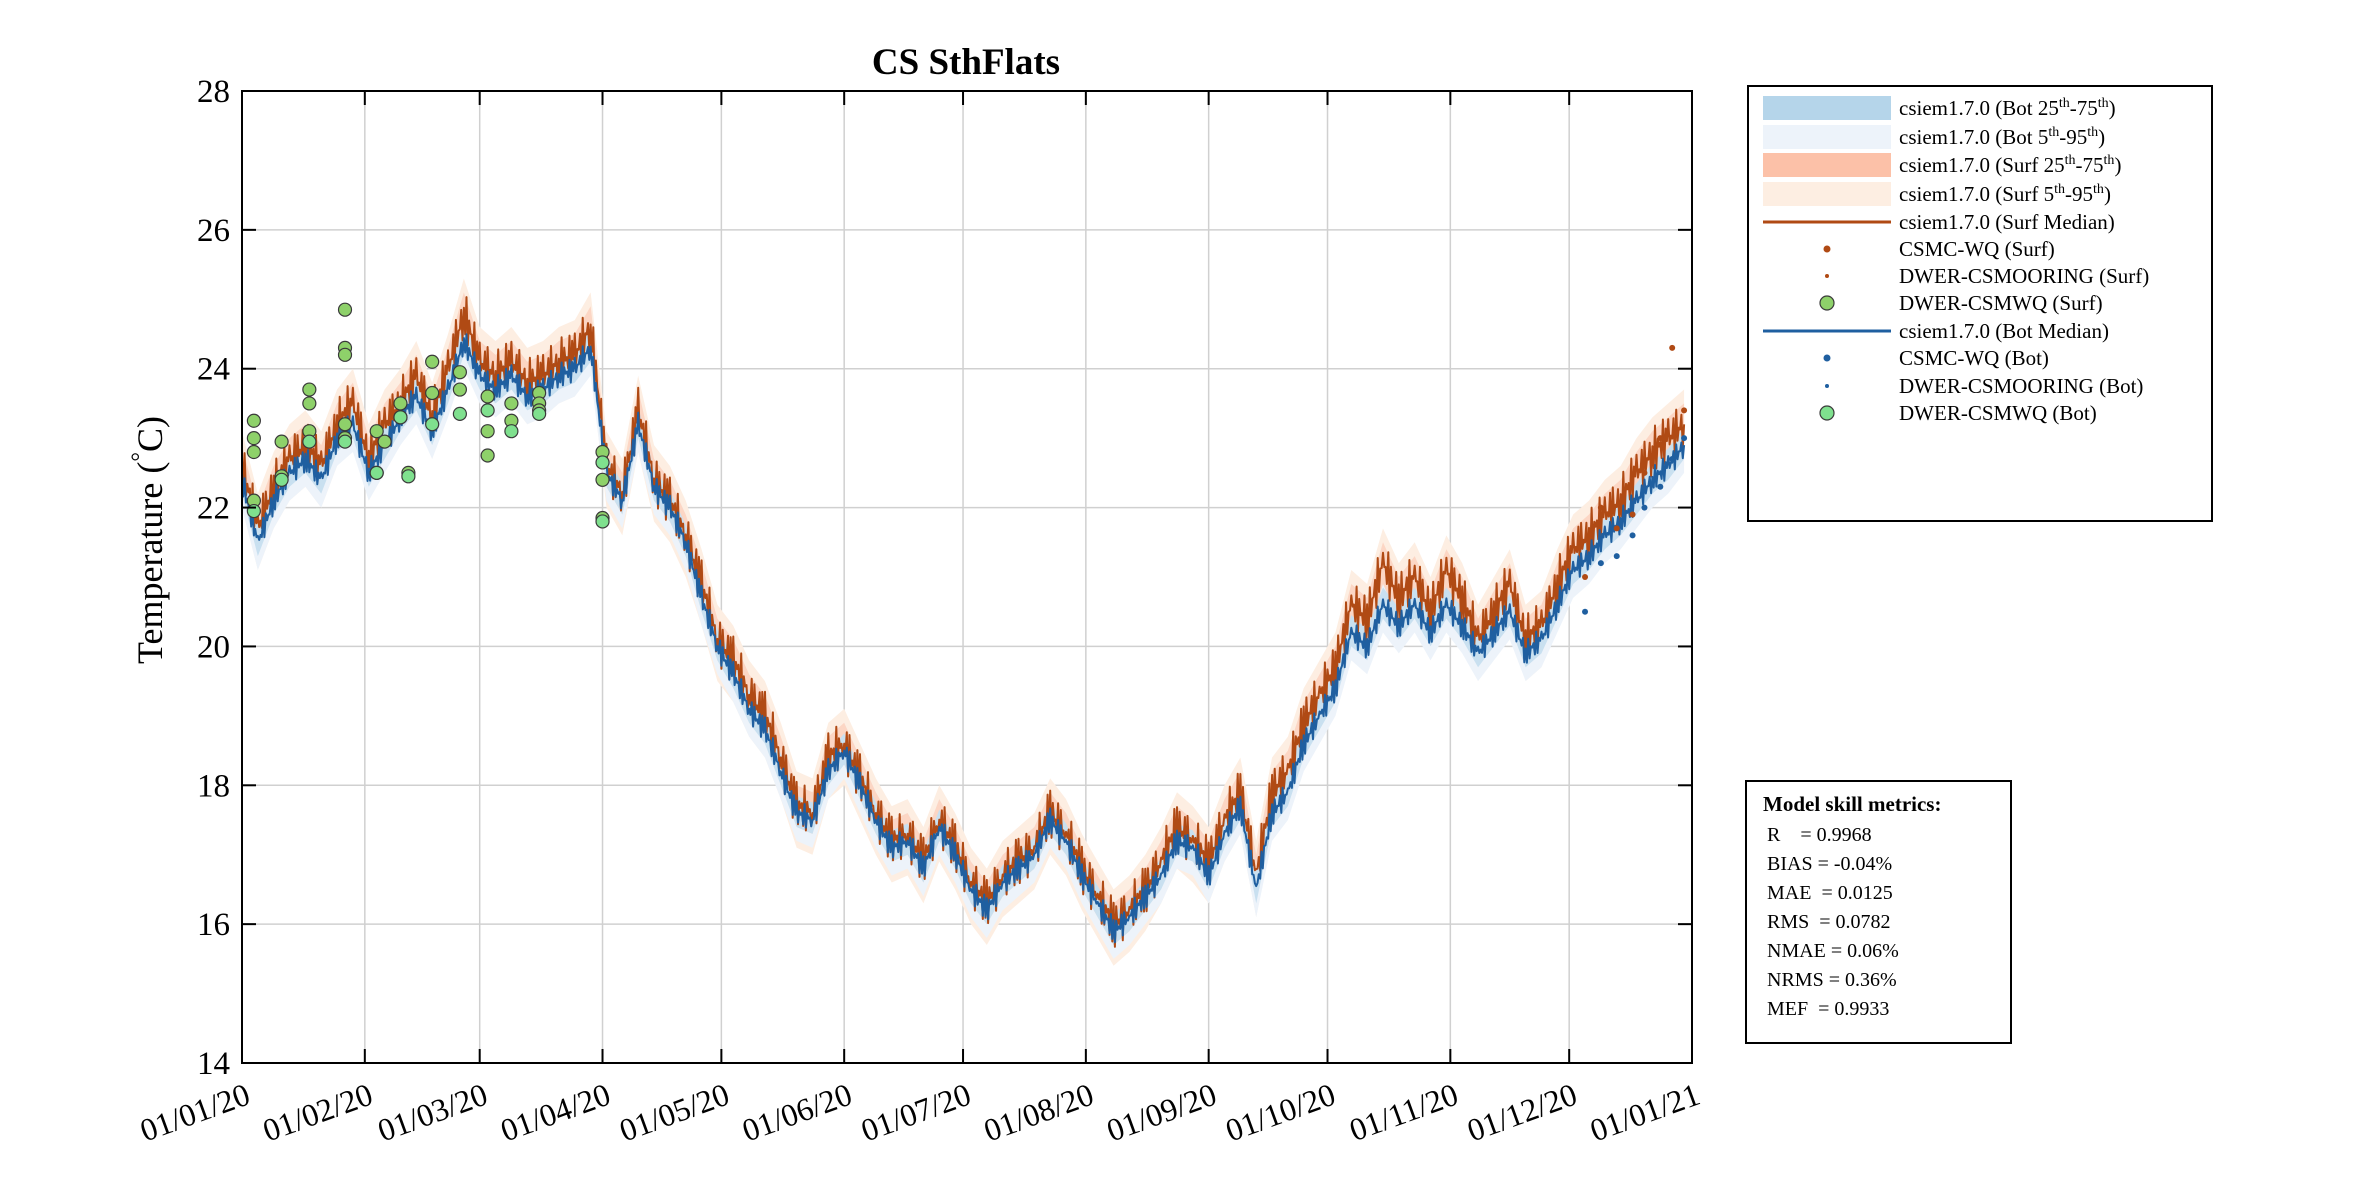 The height and width of the screenshot is (1181, 2362). What do you see at coordinates (432, 1112) in the screenshot?
I see `x-tick-label: 01/03/20` at bounding box center [432, 1112].